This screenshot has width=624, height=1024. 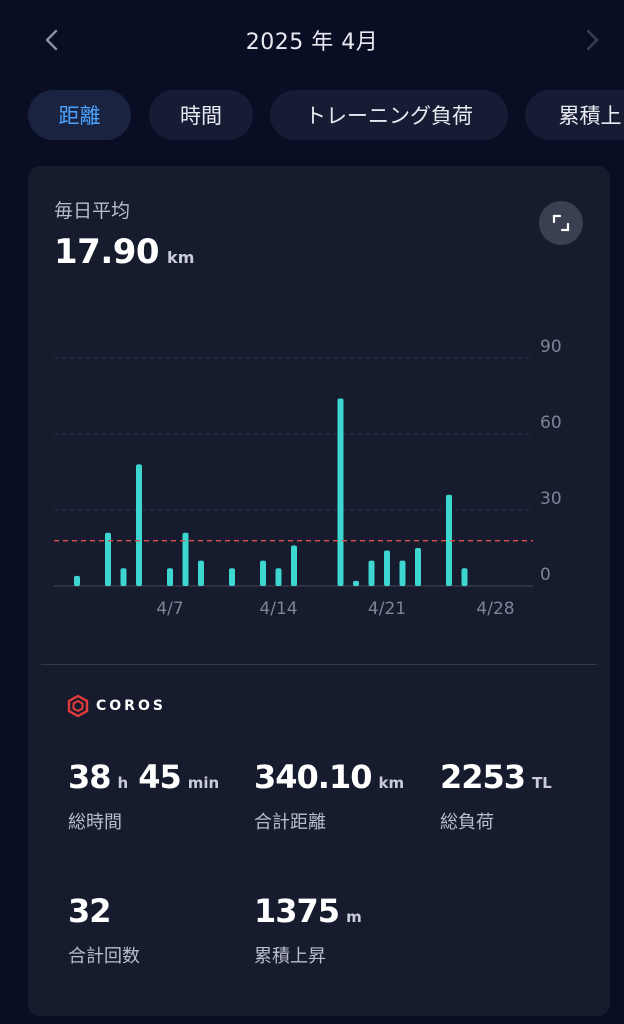 I want to click on daily-average: 17.90 km, so click(x=124, y=252).